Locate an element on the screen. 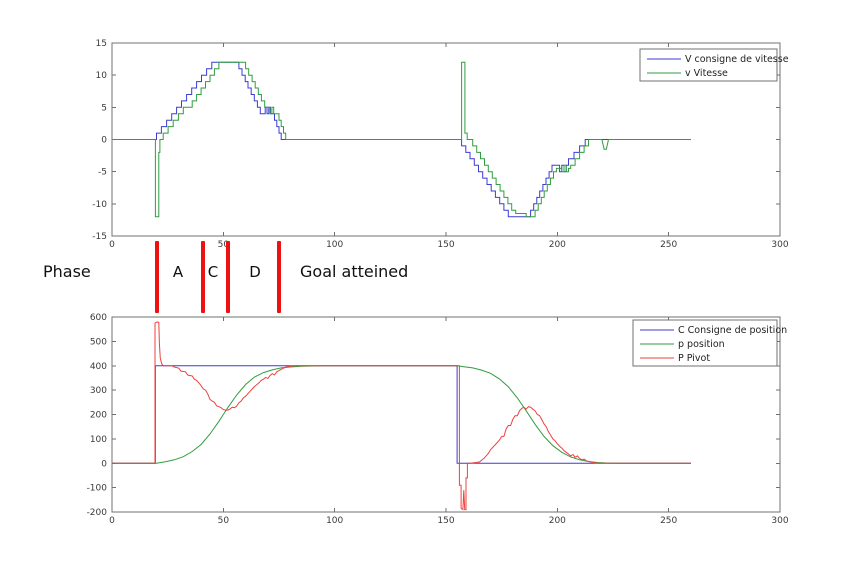 The image size is (865, 577). y-tick-label: 15 is located at coordinates (101, 44).